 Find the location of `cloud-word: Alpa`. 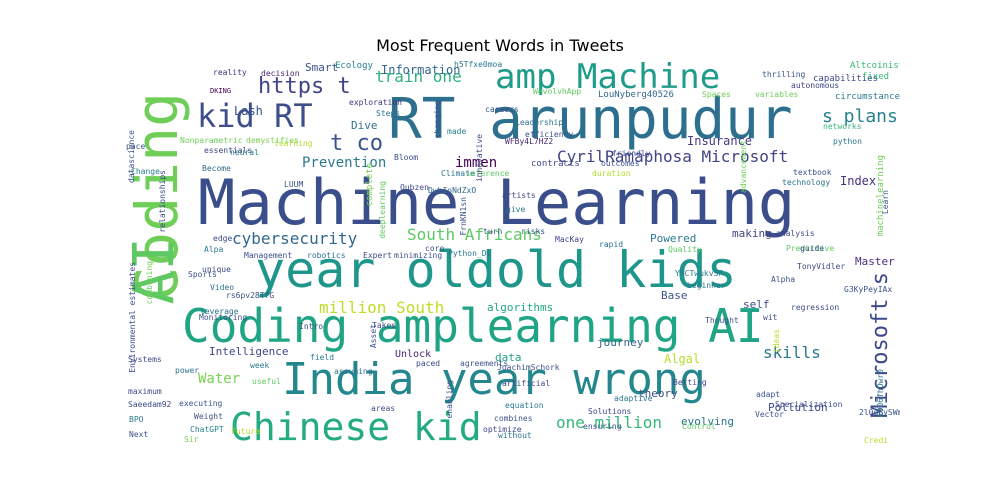

cloud-word: Alpa is located at coordinates (214, 249).